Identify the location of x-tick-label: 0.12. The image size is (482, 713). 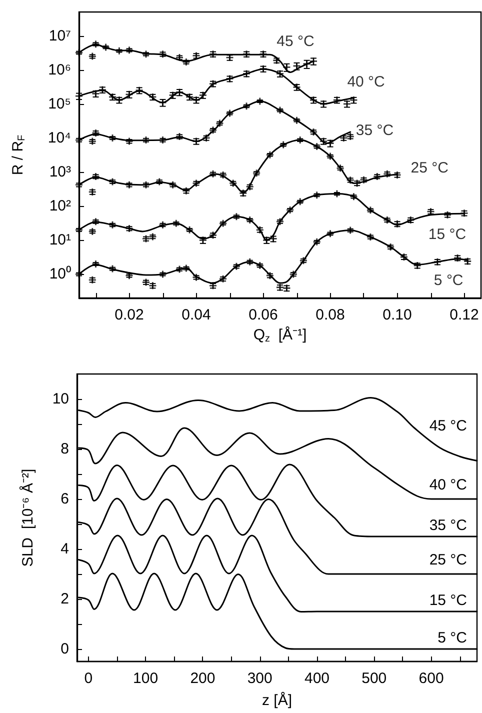
(464, 315).